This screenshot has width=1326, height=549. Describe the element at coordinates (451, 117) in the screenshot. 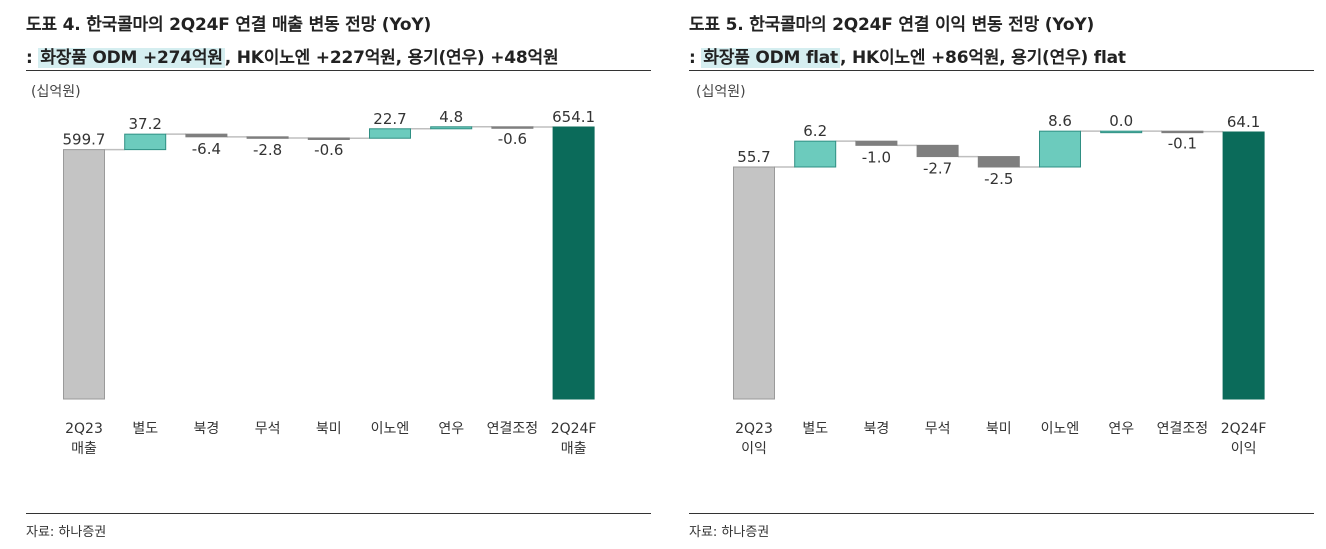

I see `data-label: 4.8` at that location.